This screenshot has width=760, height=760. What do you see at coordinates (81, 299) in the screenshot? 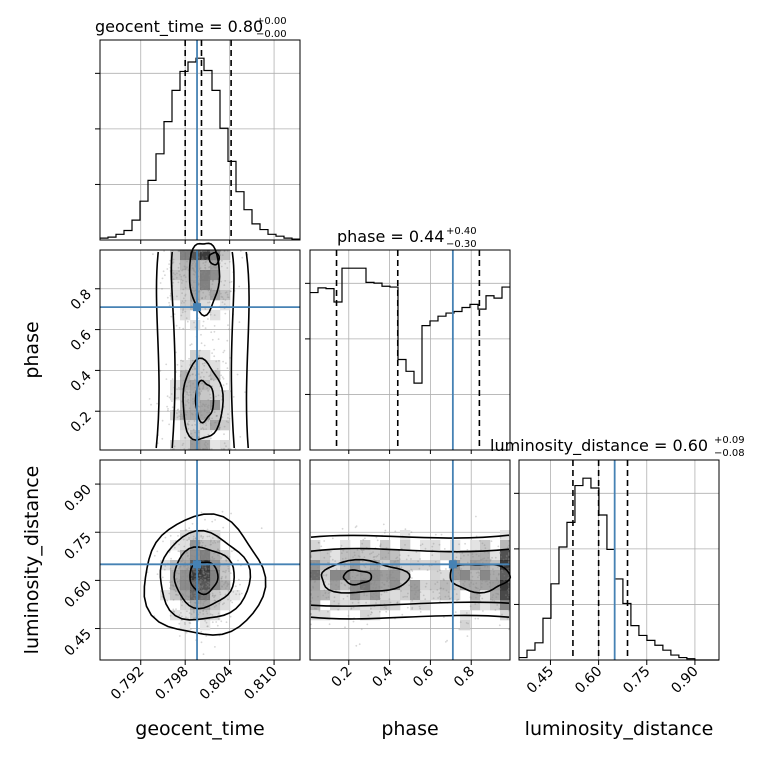
I see `tick-label-y-phase: 0.8` at bounding box center [81, 299].